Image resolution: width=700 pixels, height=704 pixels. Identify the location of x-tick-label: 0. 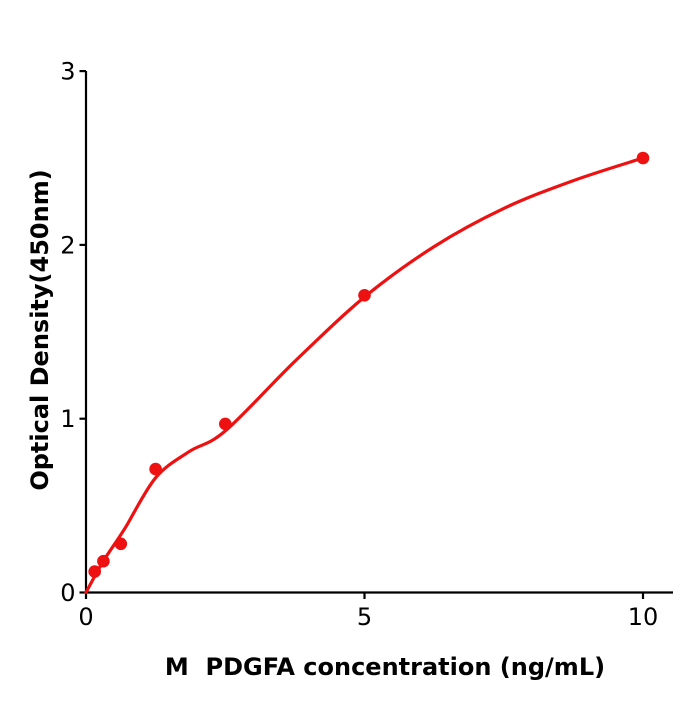
(85, 617).